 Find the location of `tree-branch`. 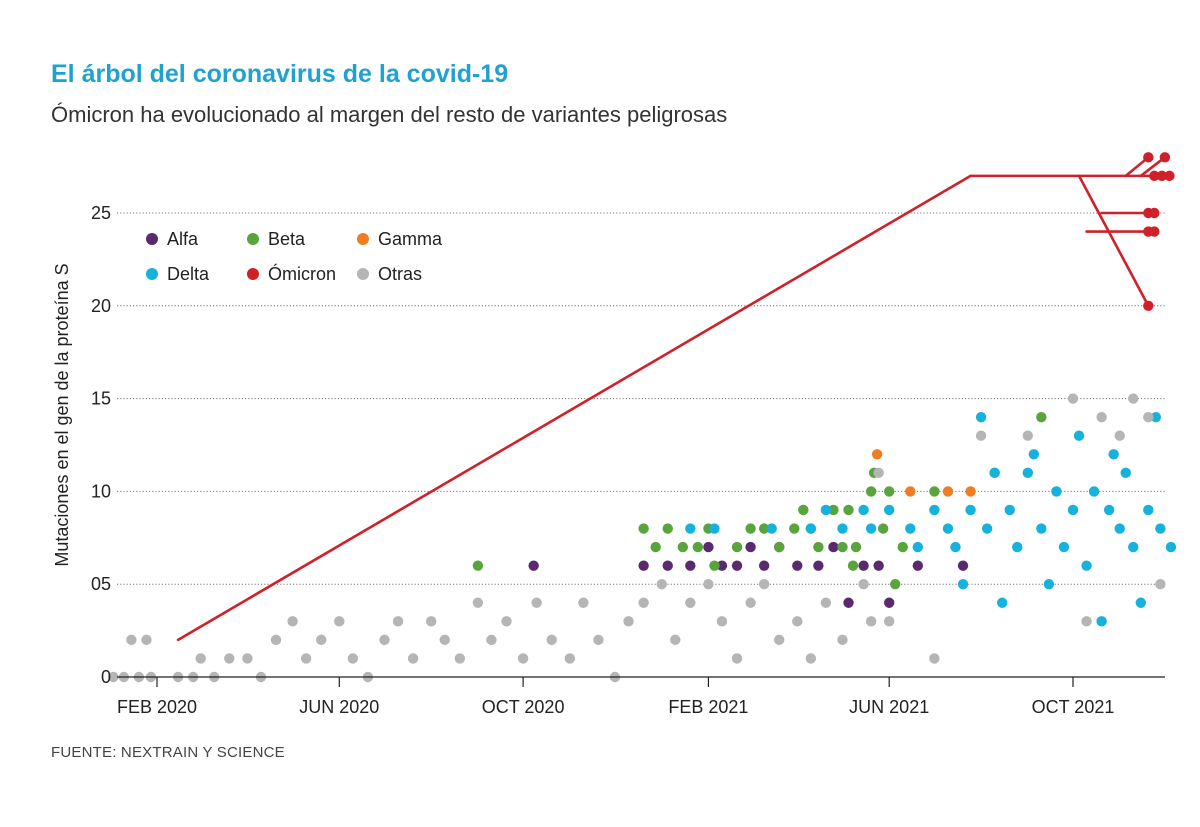

tree-branch is located at coordinates (1113, 241).